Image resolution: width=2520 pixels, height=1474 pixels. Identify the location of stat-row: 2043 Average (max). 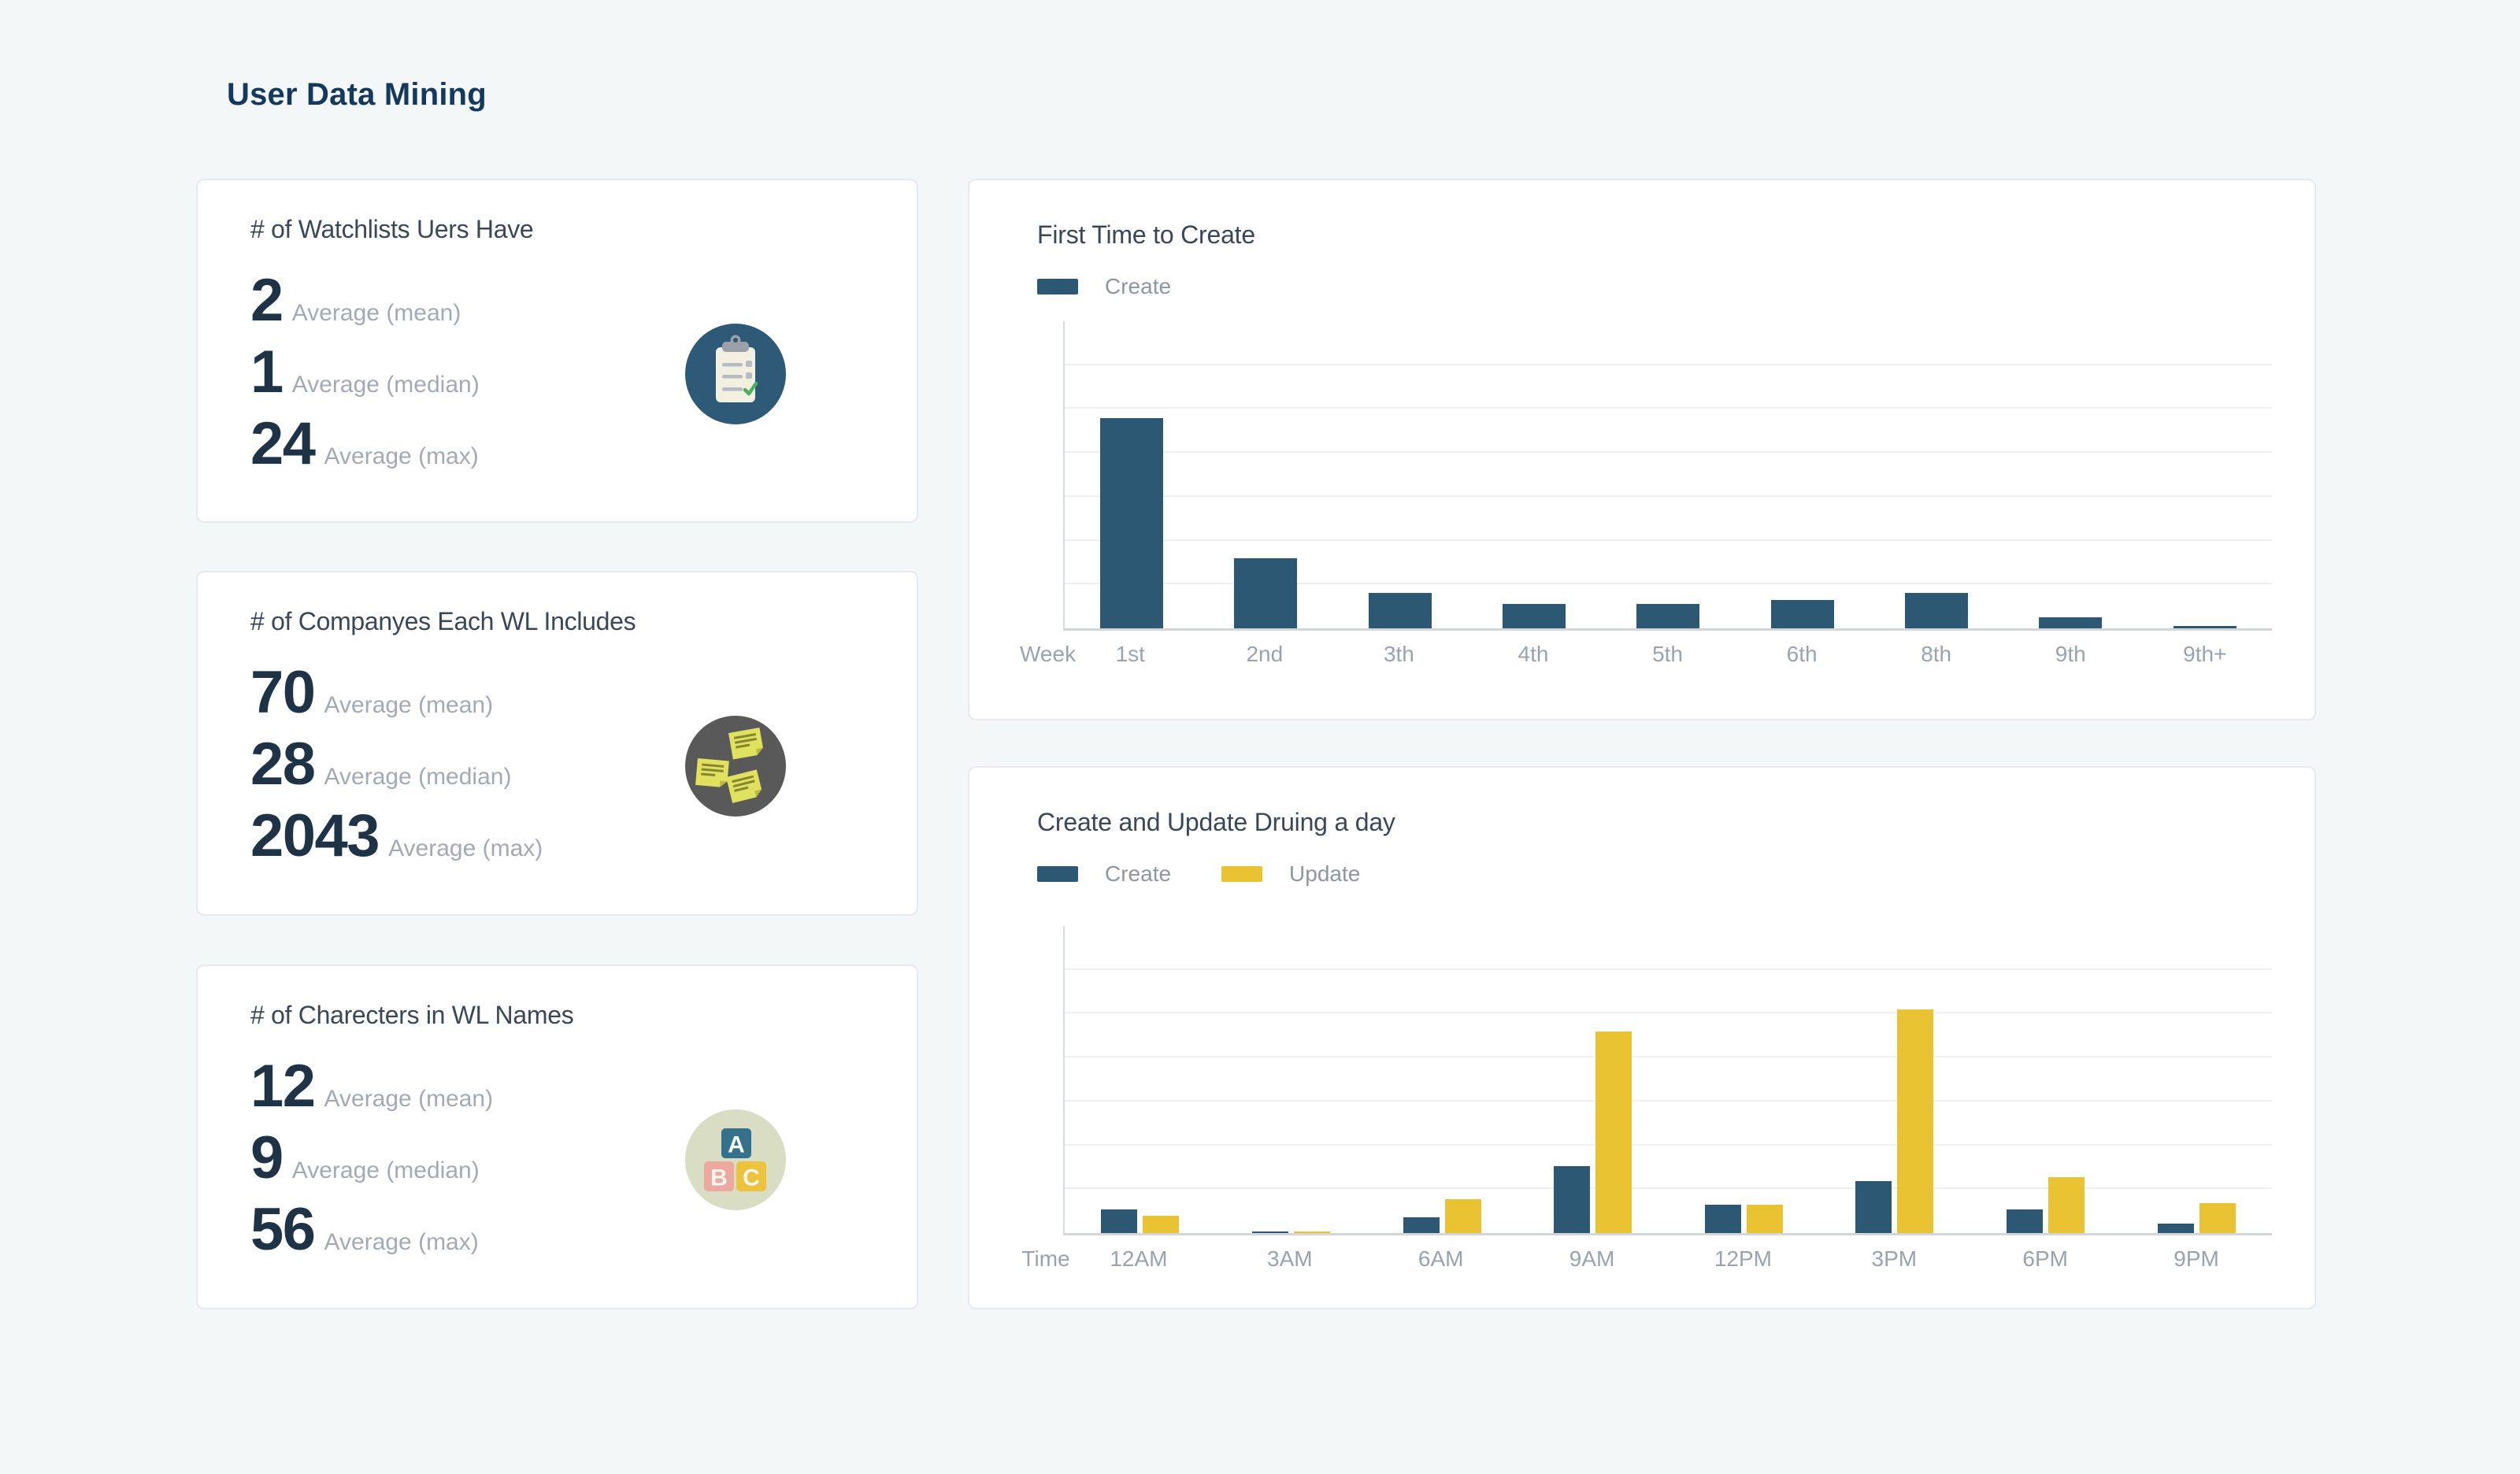
(583, 842).